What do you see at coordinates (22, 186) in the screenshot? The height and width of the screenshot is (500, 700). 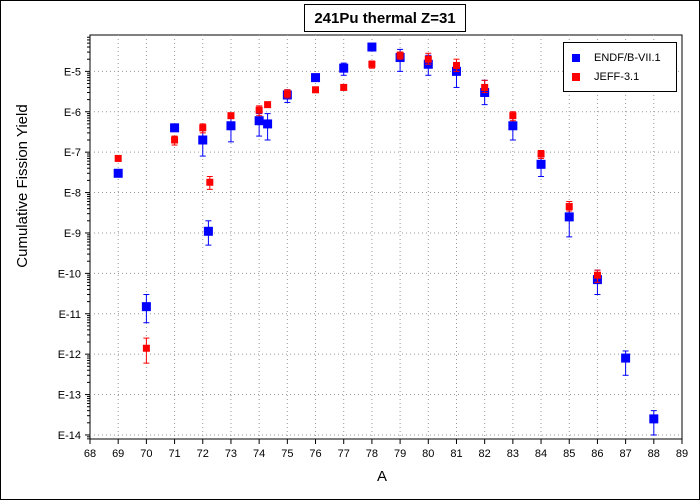 I see `y-axis-label: Cumulative Fission Yield` at bounding box center [22, 186].